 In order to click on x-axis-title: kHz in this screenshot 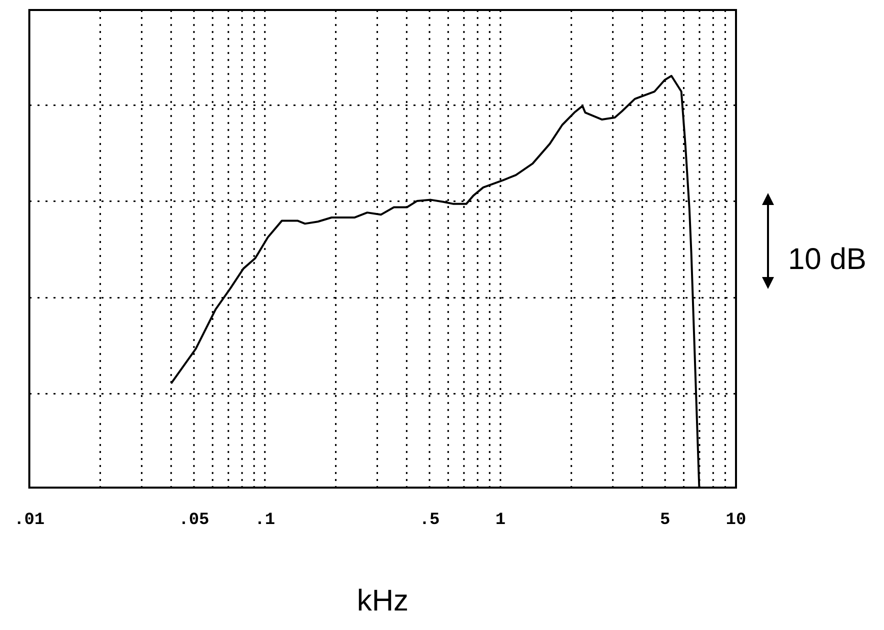, I will do `click(382, 601)`.